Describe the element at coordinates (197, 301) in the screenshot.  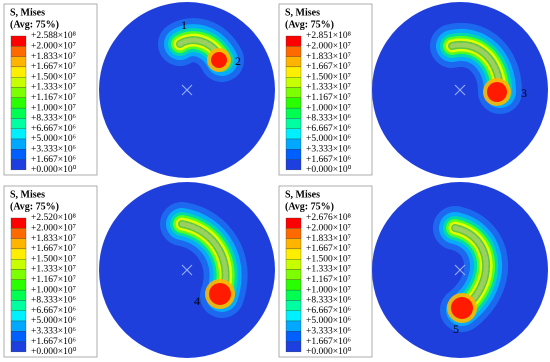
I see `point-marker: 4` at that location.